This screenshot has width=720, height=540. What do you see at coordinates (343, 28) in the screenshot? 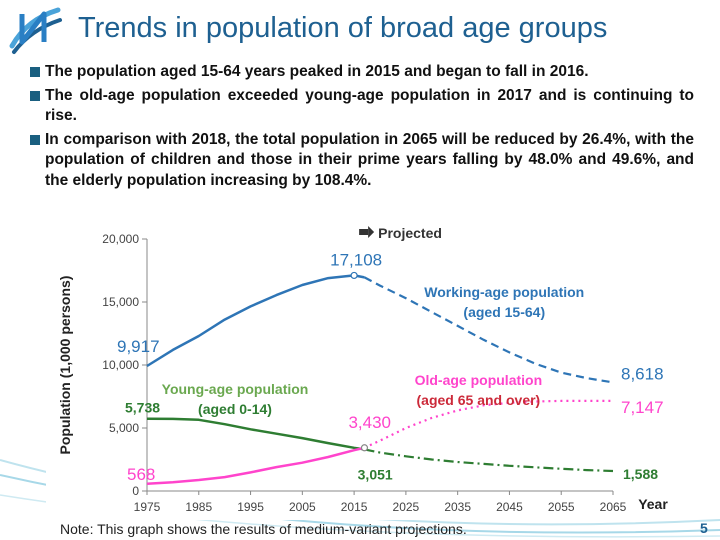
I see `slide-title: Trends in population of broad age groups` at bounding box center [343, 28].